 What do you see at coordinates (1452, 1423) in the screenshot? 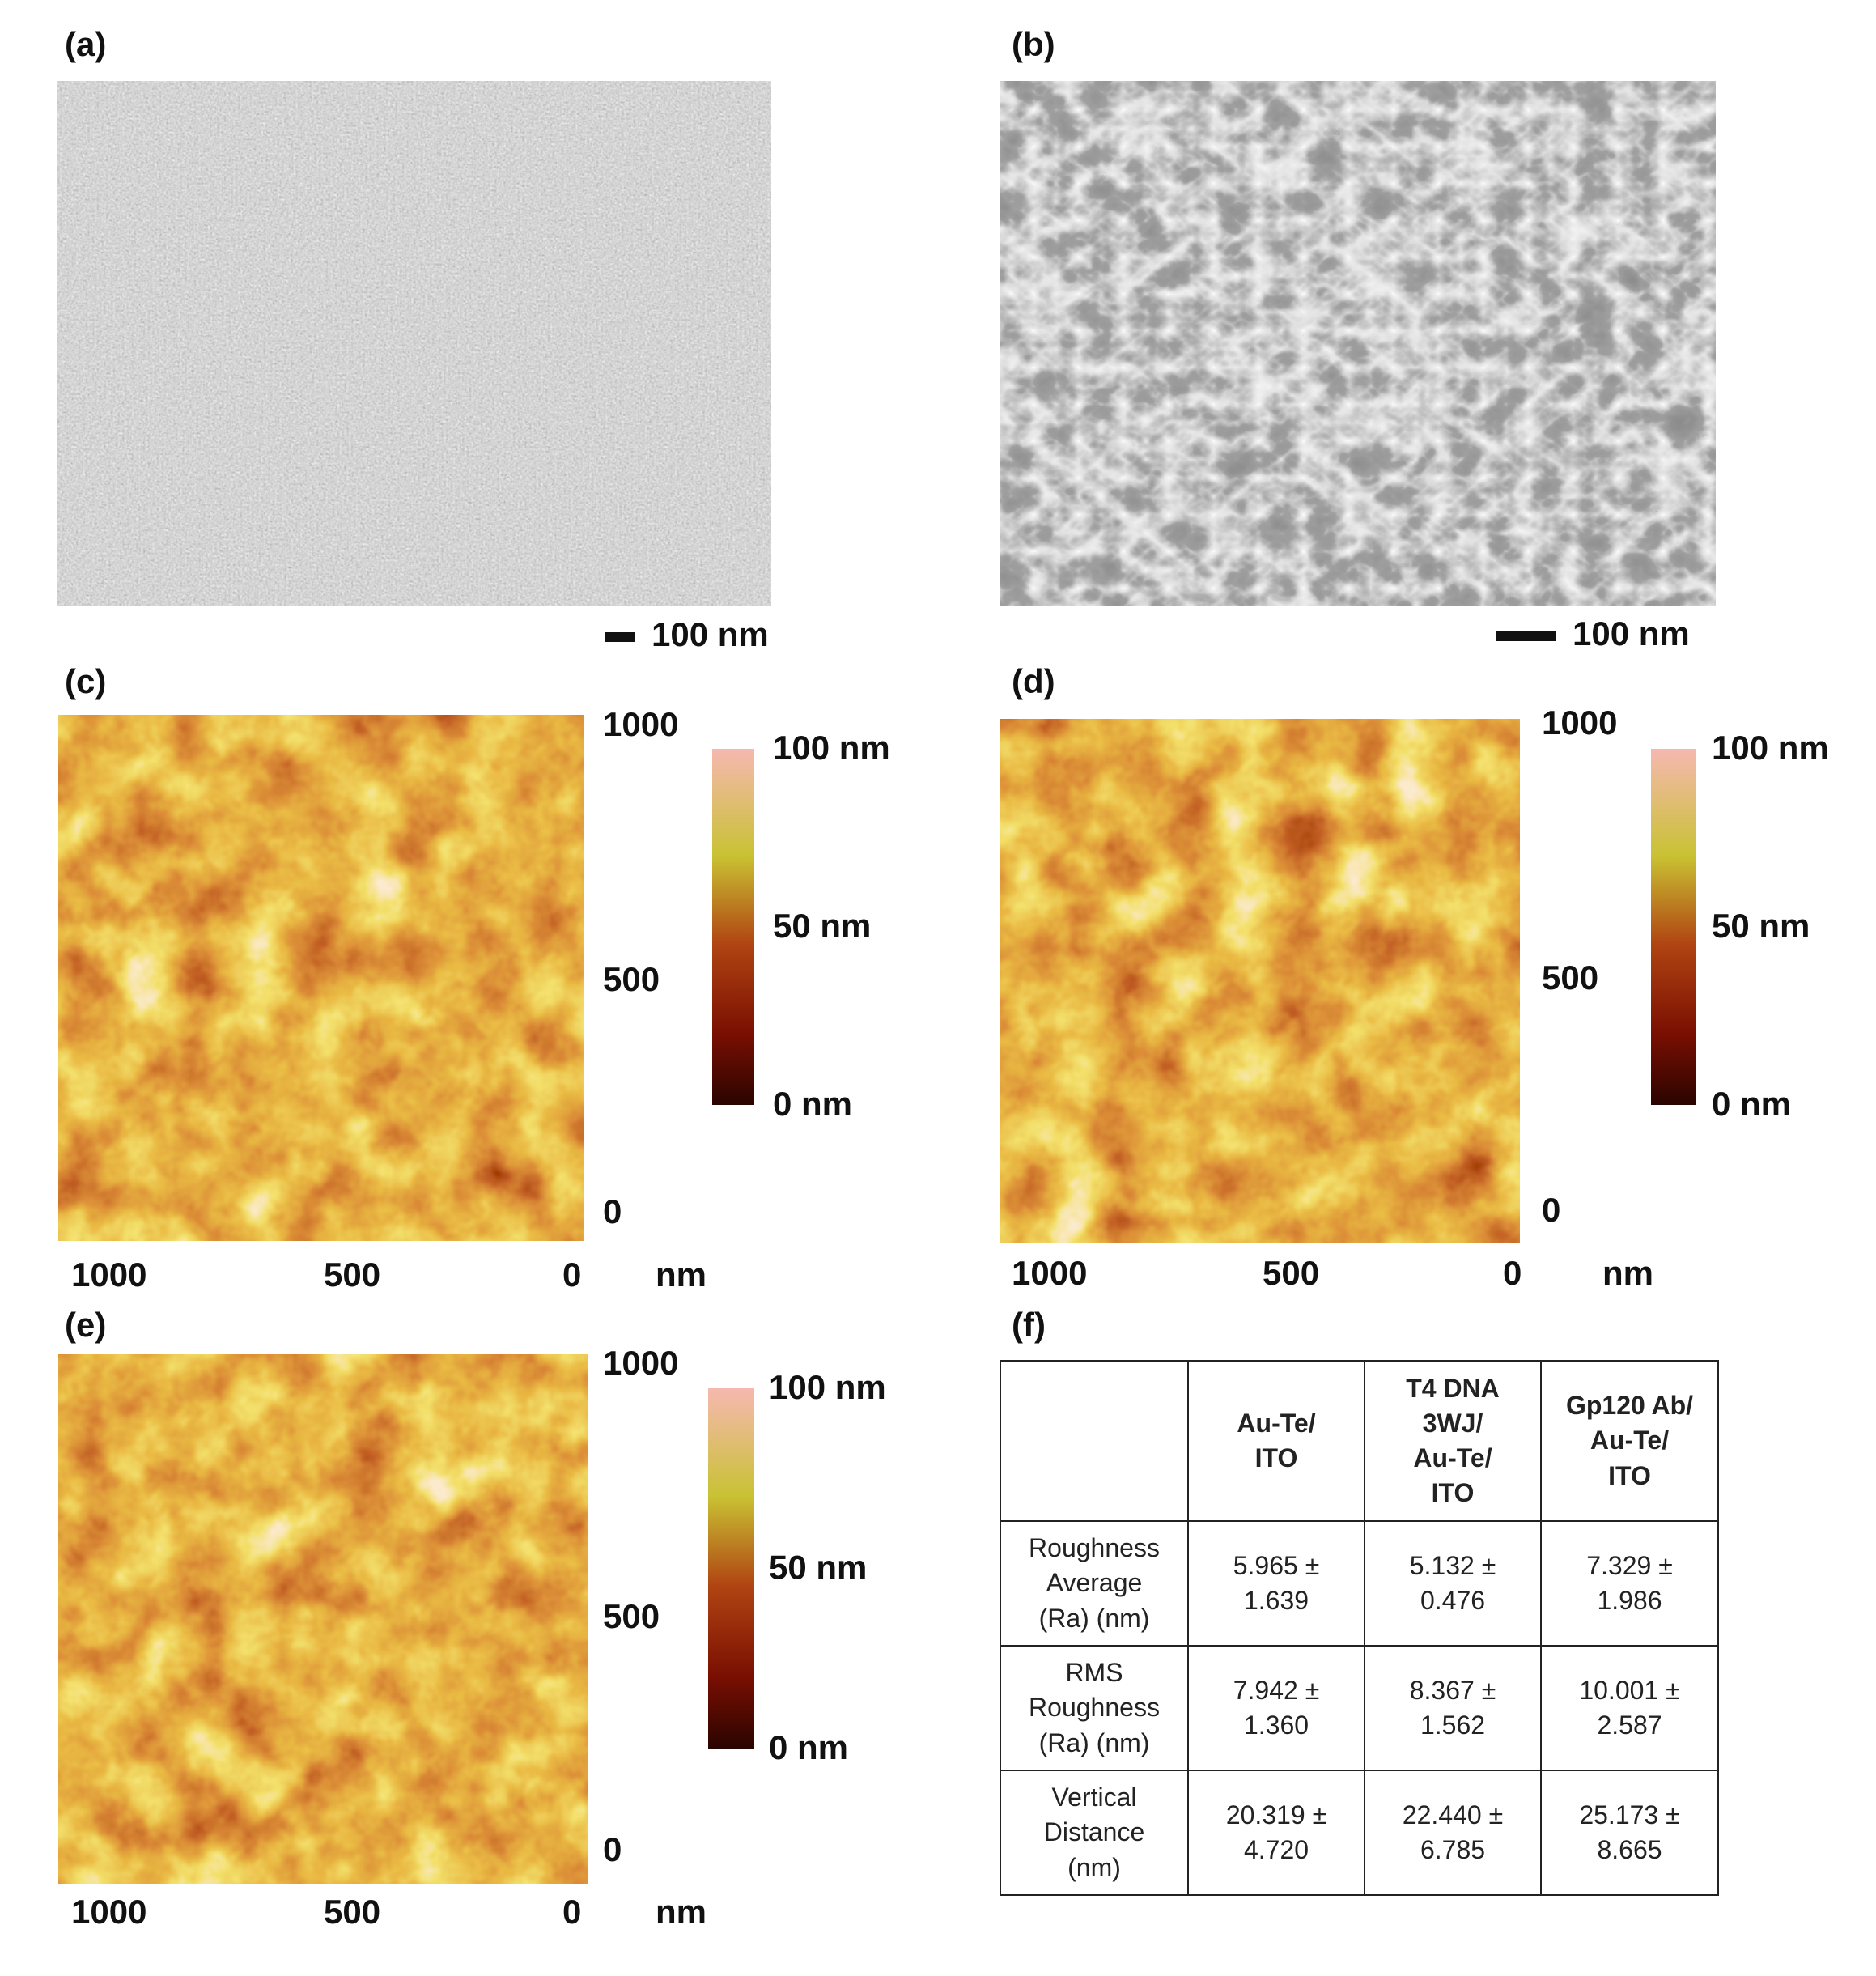
I see `text-line: 3WJ/` at bounding box center [1452, 1423].